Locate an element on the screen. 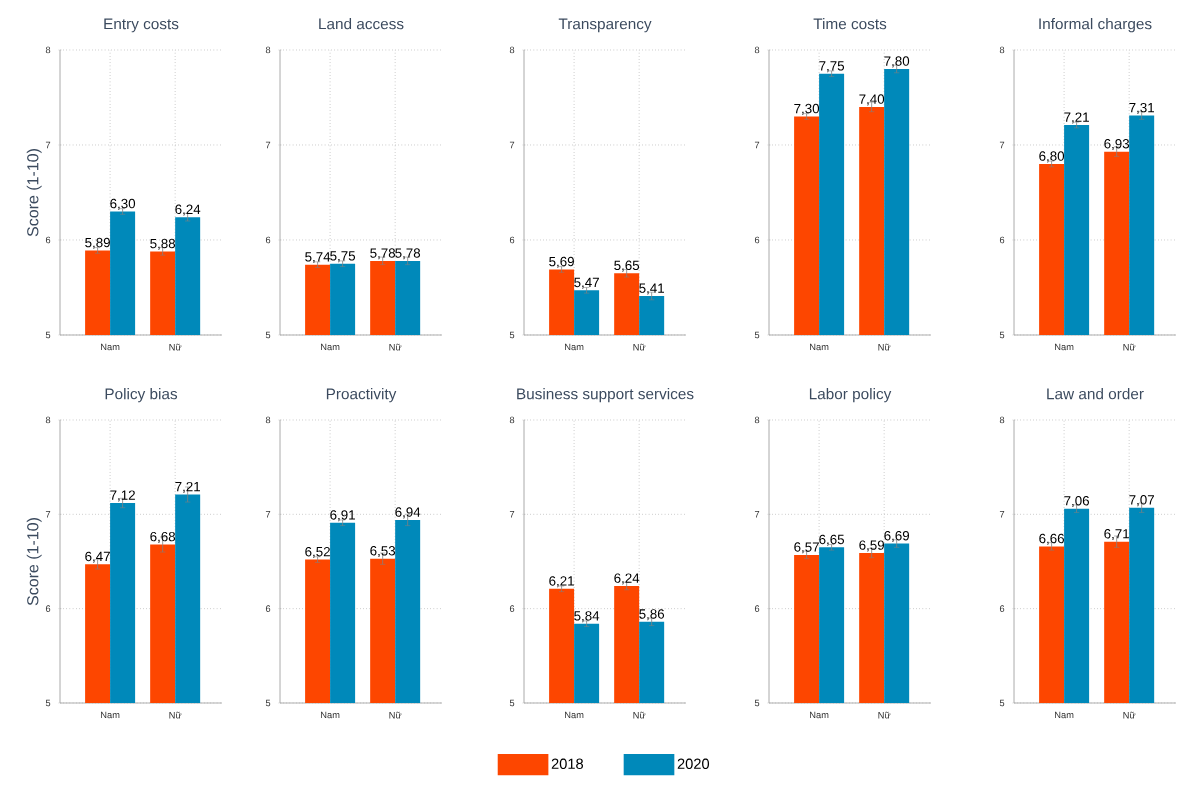  data-label: 6,91 is located at coordinates (342, 516).